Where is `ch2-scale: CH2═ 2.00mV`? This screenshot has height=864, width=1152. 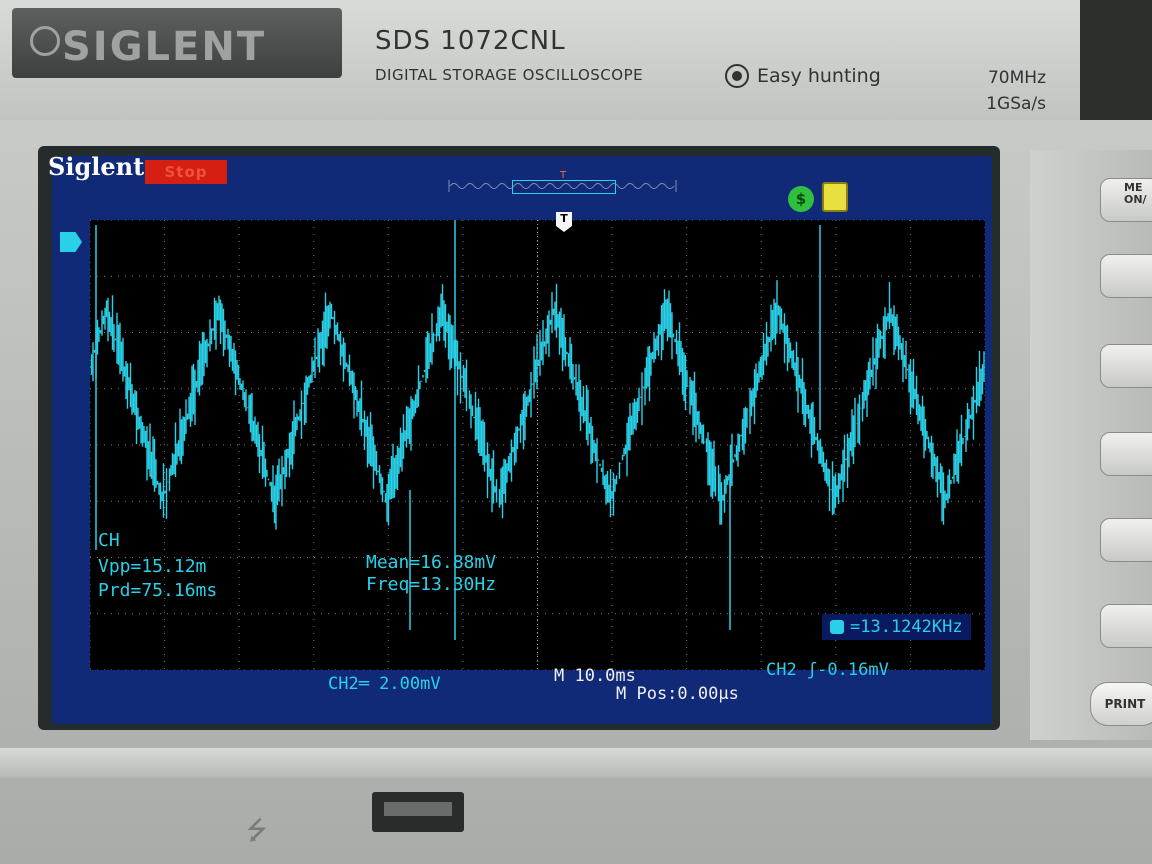
ch2-scale: CH2═ 2.00mV is located at coordinates (384, 684).